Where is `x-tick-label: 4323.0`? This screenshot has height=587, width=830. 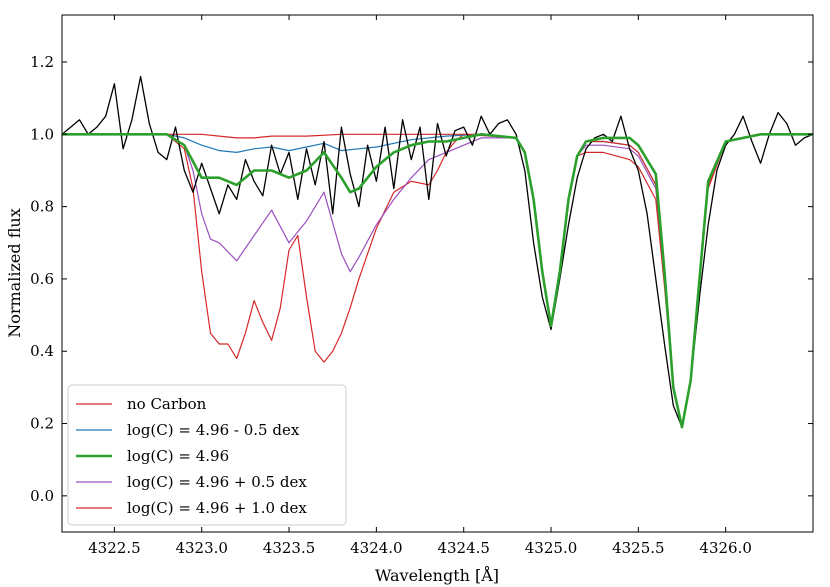
x-tick-label: 4323.0 is located at coordinates (201, 548).